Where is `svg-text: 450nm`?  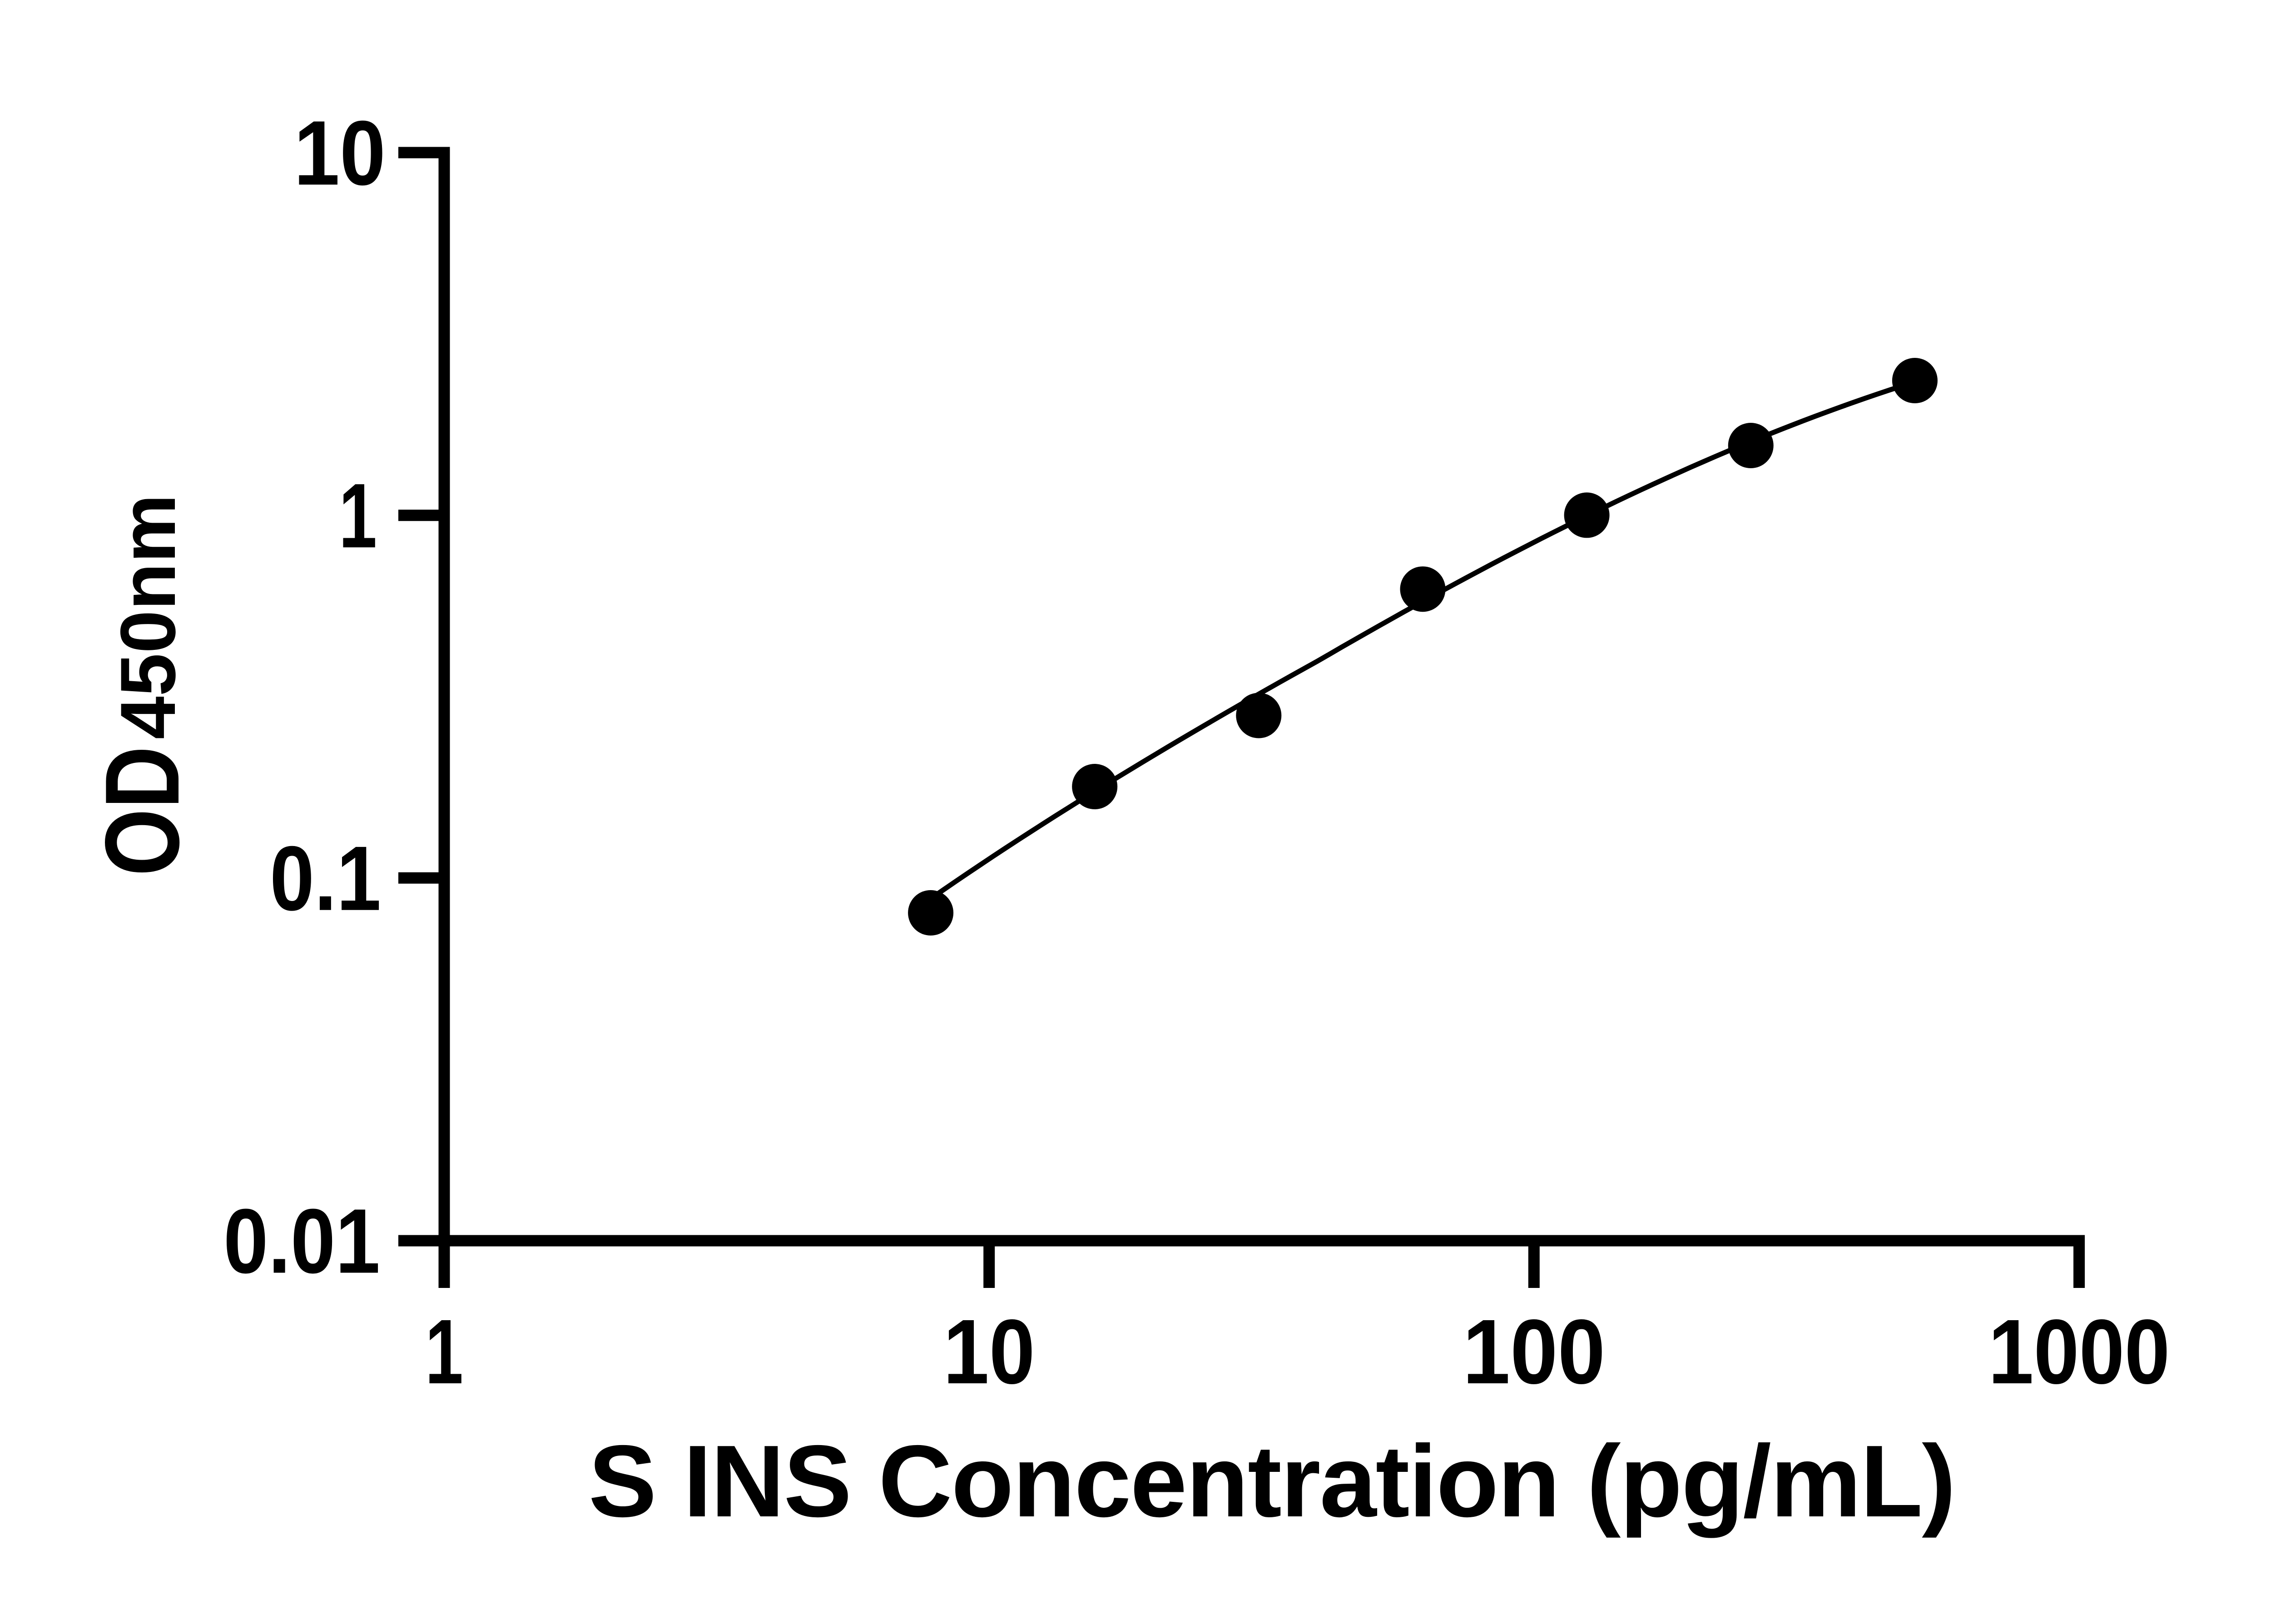 svg-text: 450nm is located at coordinates (148, 616).